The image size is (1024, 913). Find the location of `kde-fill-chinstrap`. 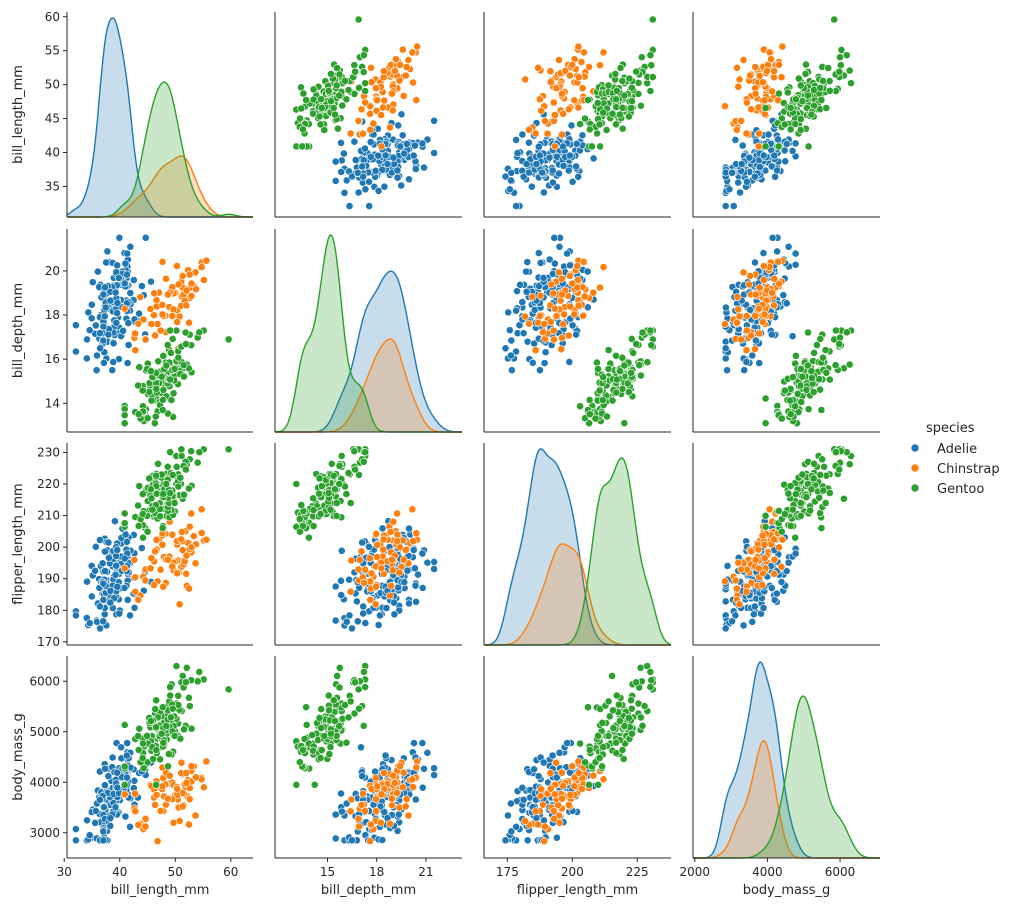

kde-fill-chinstrap is located at coordinates (160, 186).